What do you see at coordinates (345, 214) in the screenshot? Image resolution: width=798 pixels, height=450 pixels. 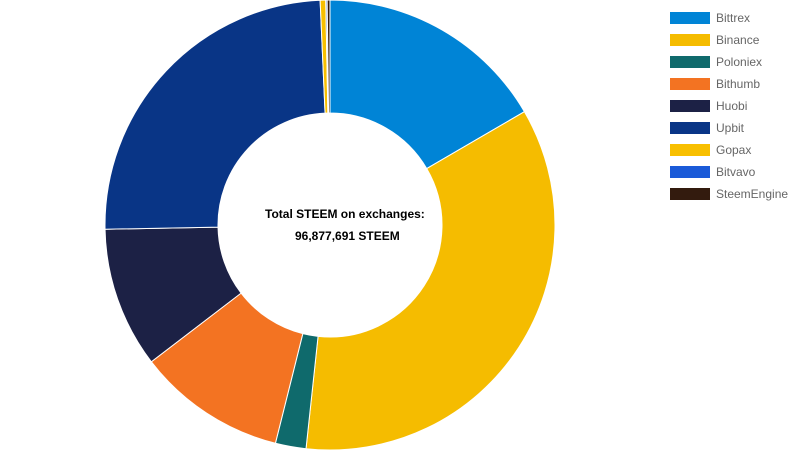 I see `center-title: Total STEEM on exchanges:` at bounding box center [345, 214].